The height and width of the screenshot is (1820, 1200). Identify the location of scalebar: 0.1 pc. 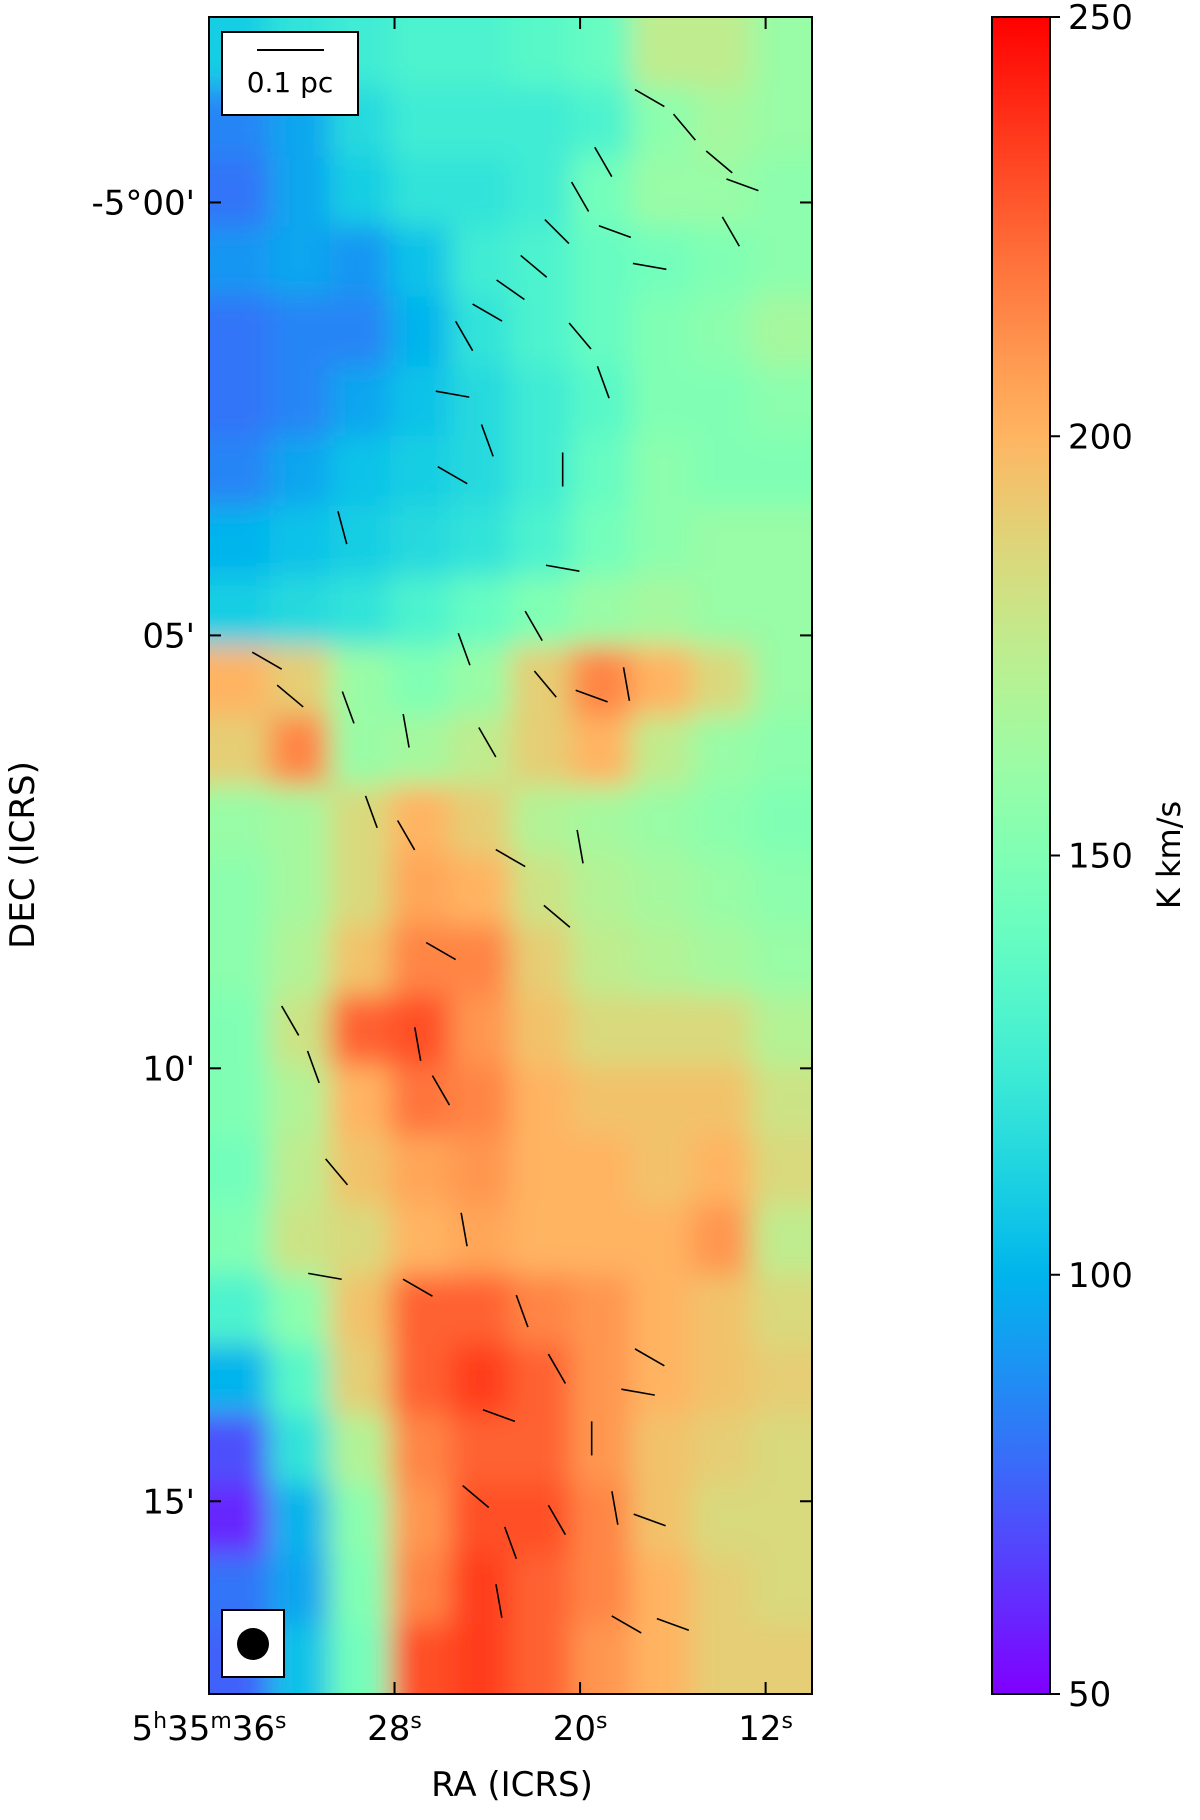
(290, 73).